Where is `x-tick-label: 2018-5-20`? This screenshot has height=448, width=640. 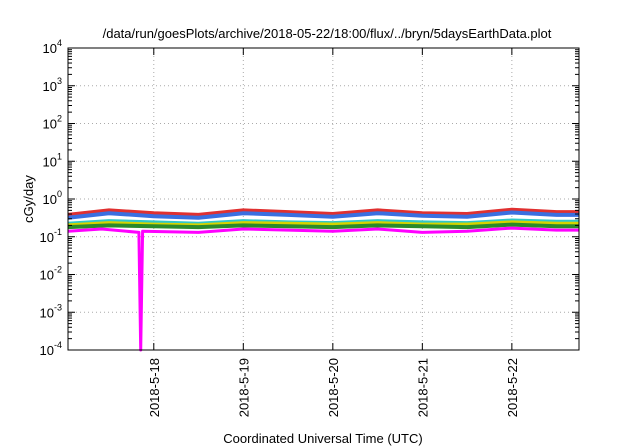
x-tick-label: 2018-5-20 is located at coordinates (333, 387).